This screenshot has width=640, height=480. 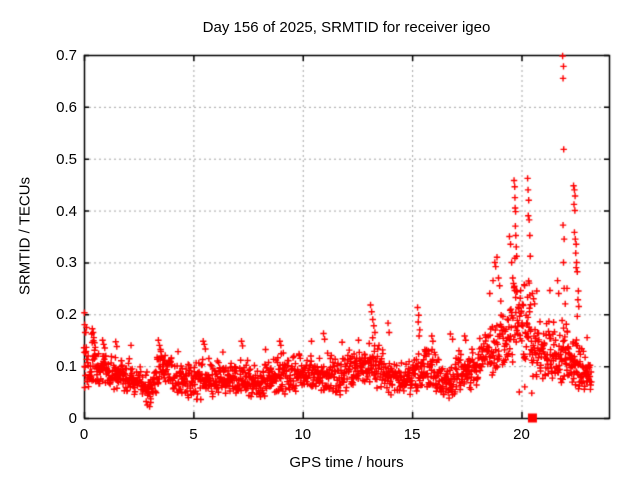 What do you see at coordinates (66, 211) in the screenshot?
I see `y-tick-label-0.4: 0.4` at bounding box center [66, 211].